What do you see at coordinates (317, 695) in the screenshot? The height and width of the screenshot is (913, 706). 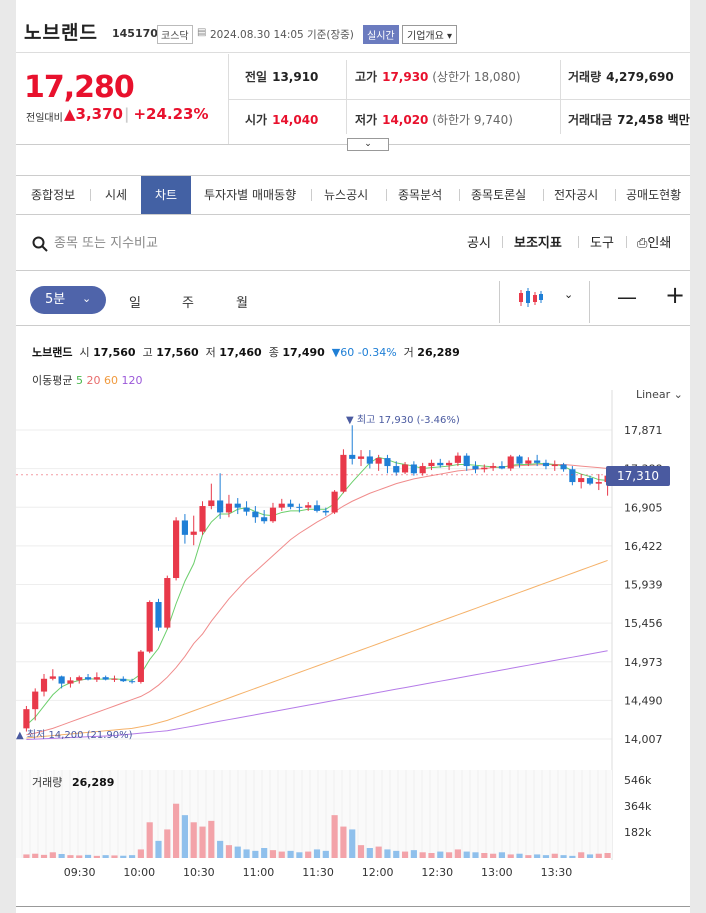 I see `ma120-line` at bounding box center [317, 695].